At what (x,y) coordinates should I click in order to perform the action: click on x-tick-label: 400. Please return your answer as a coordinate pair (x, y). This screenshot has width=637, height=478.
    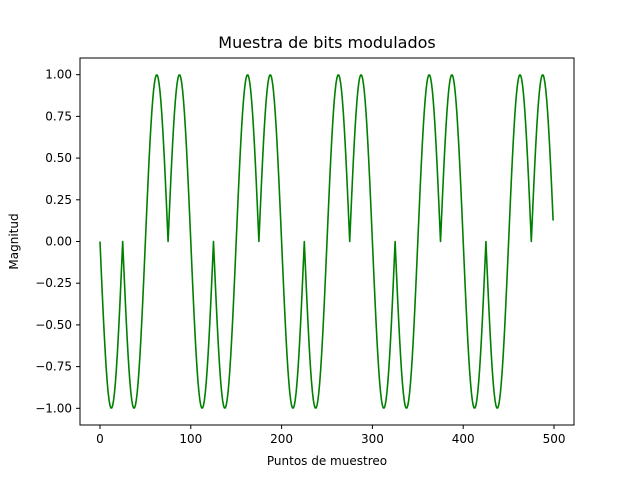
    Looking at the image, I should click on (463, 439).